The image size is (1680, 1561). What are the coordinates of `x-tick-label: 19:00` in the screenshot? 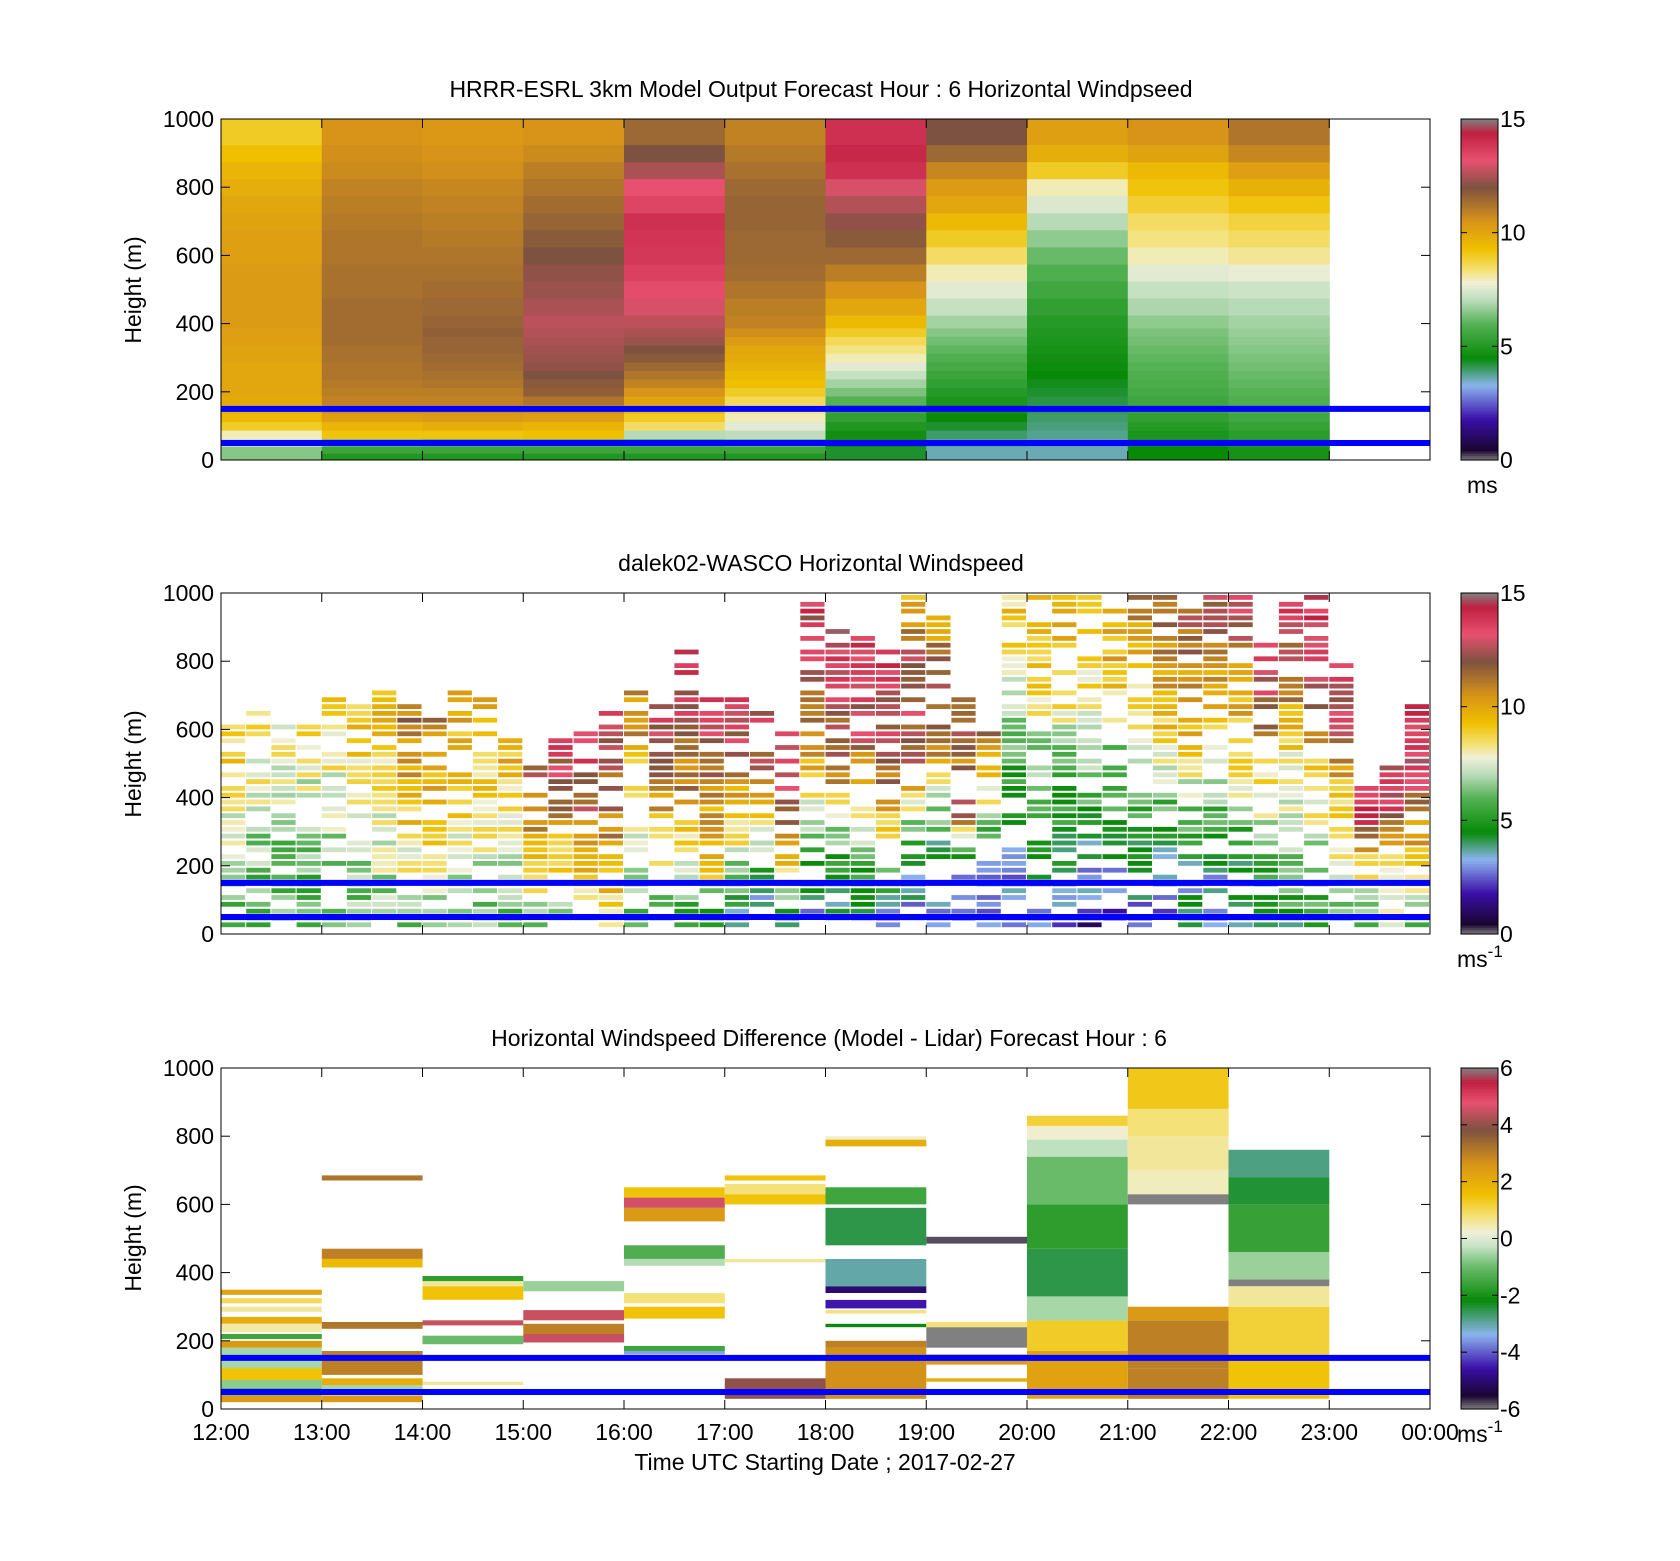 It's located at (926, 1432).